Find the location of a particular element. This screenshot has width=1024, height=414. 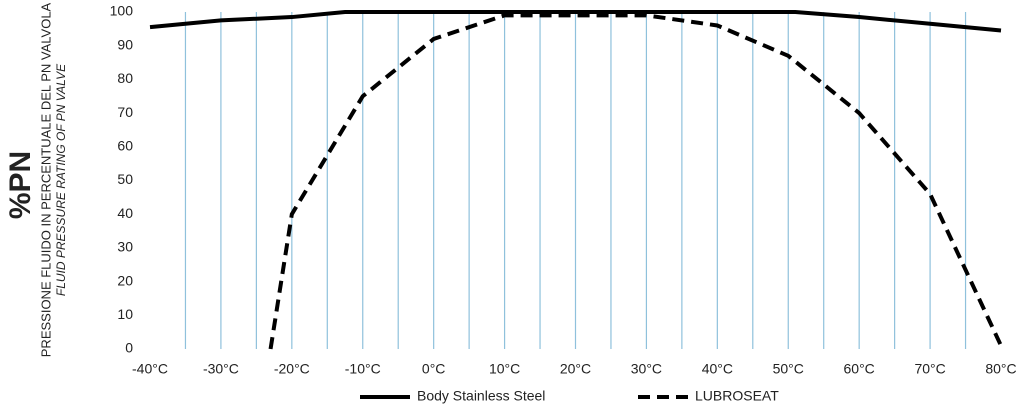

y-axis-subtitle-en: FLUID PRESSURE RATING OF PN VALVE is located at coordinates (61, 179).